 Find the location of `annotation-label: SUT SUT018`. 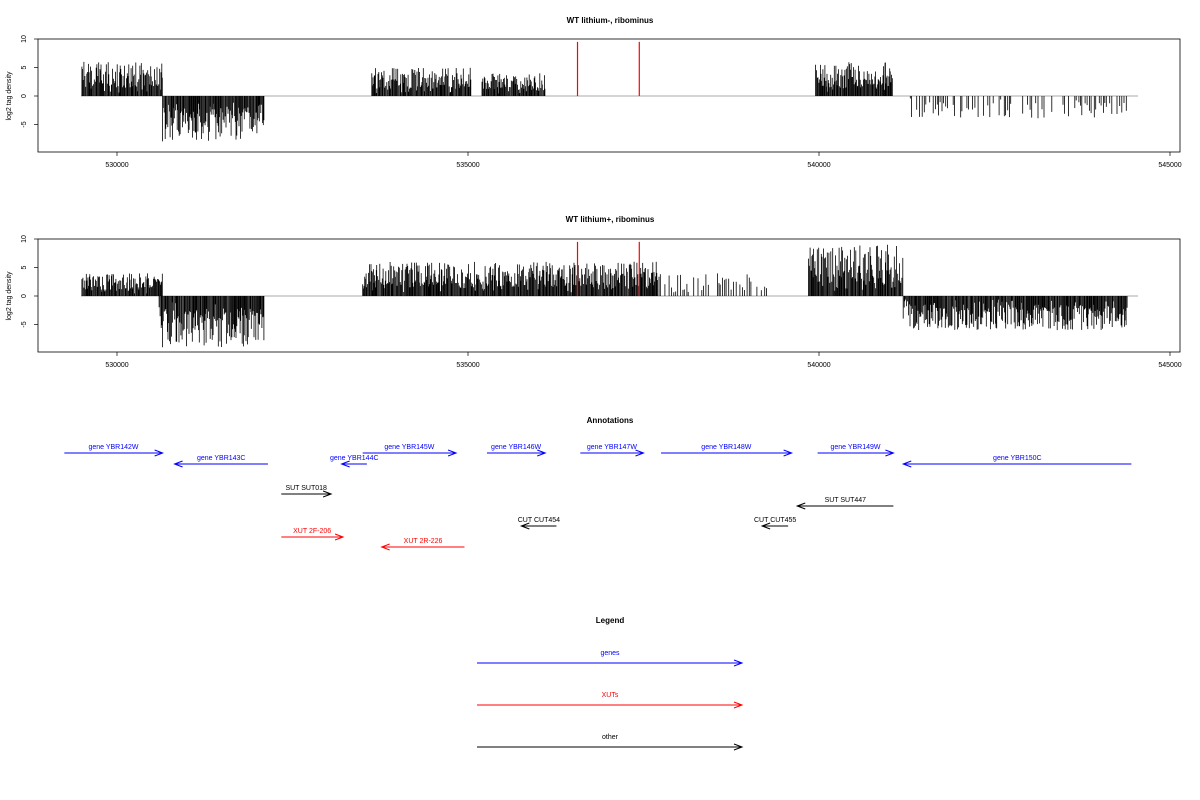

annotation-label: SUT SUT018 is located at coordinates (306, 488).